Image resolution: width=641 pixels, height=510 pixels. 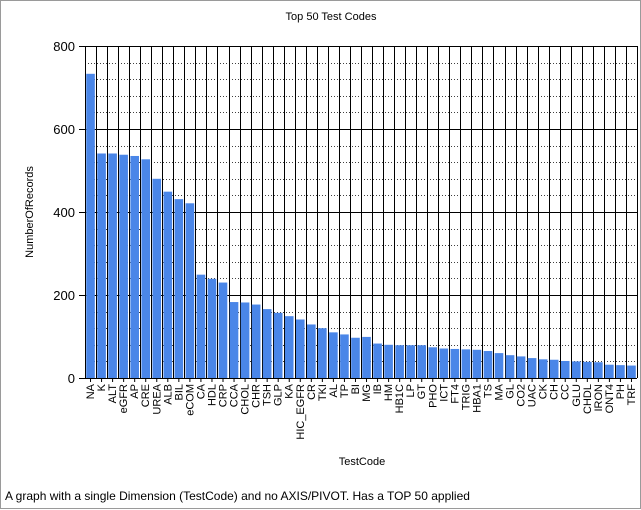 What do you see at coordinates (64, 295) in the screenshot?
I see `y-tick-label: 200` at bounding box center [64, 295].